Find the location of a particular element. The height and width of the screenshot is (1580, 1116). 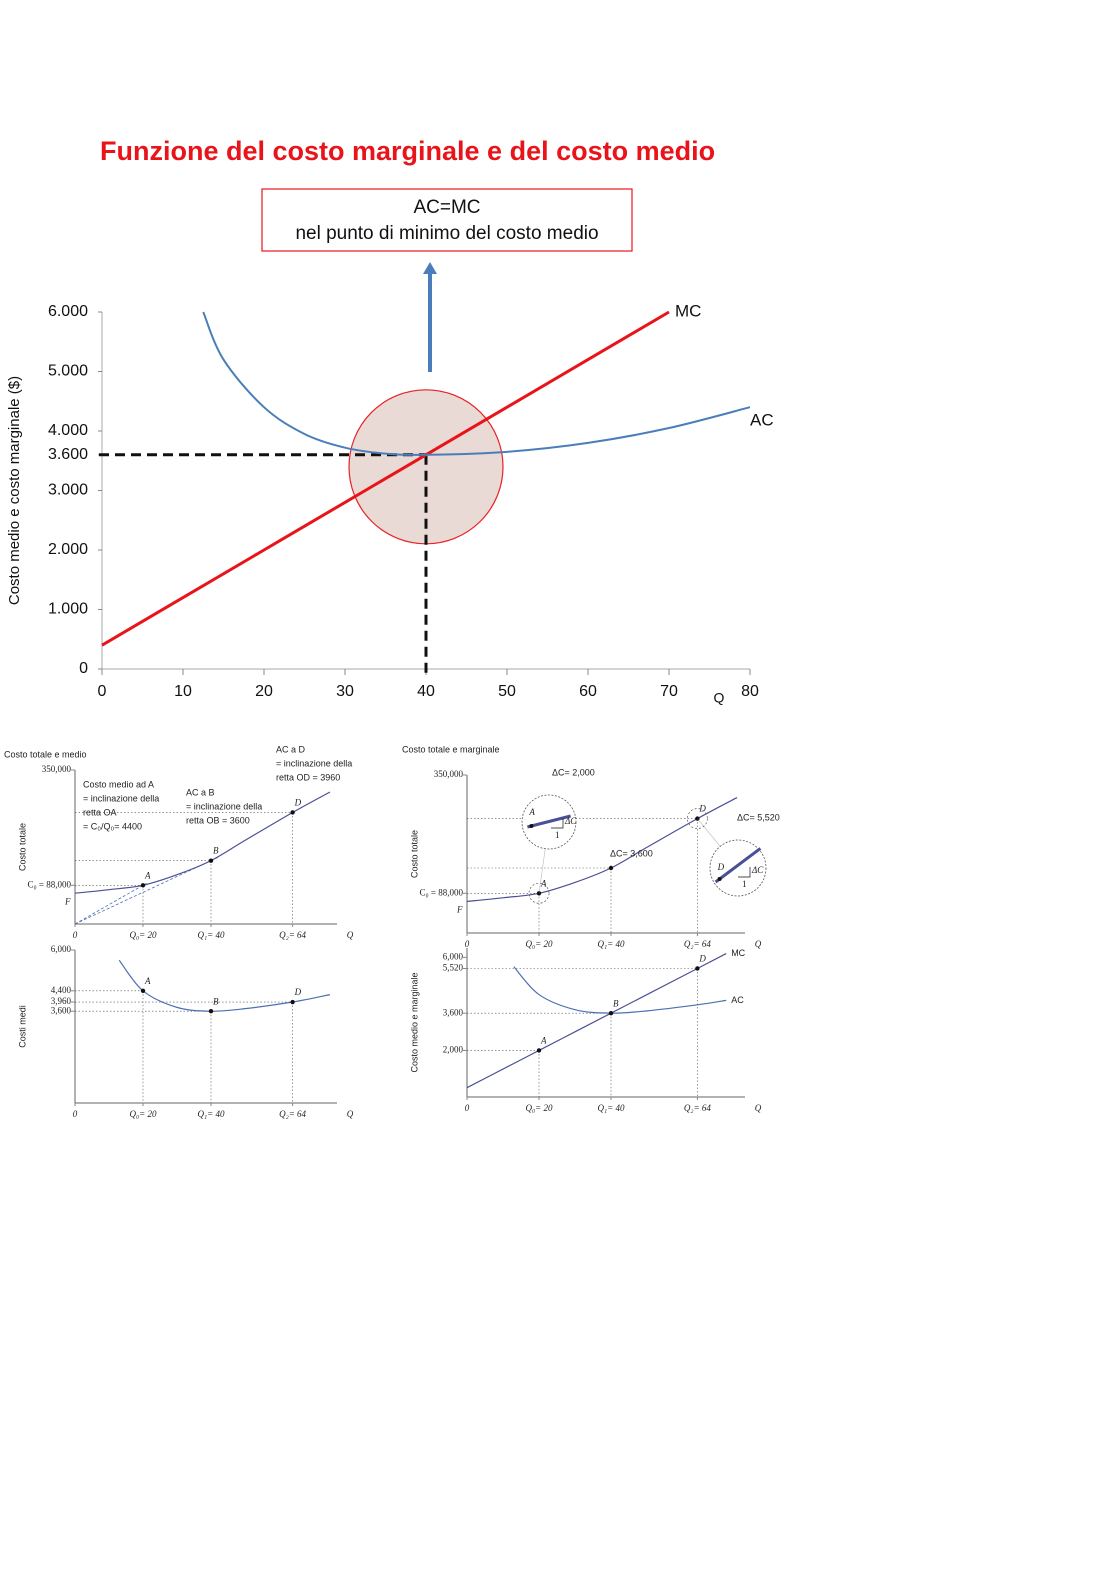

x-tick-label: 10 is located at coordinates (183, 691).